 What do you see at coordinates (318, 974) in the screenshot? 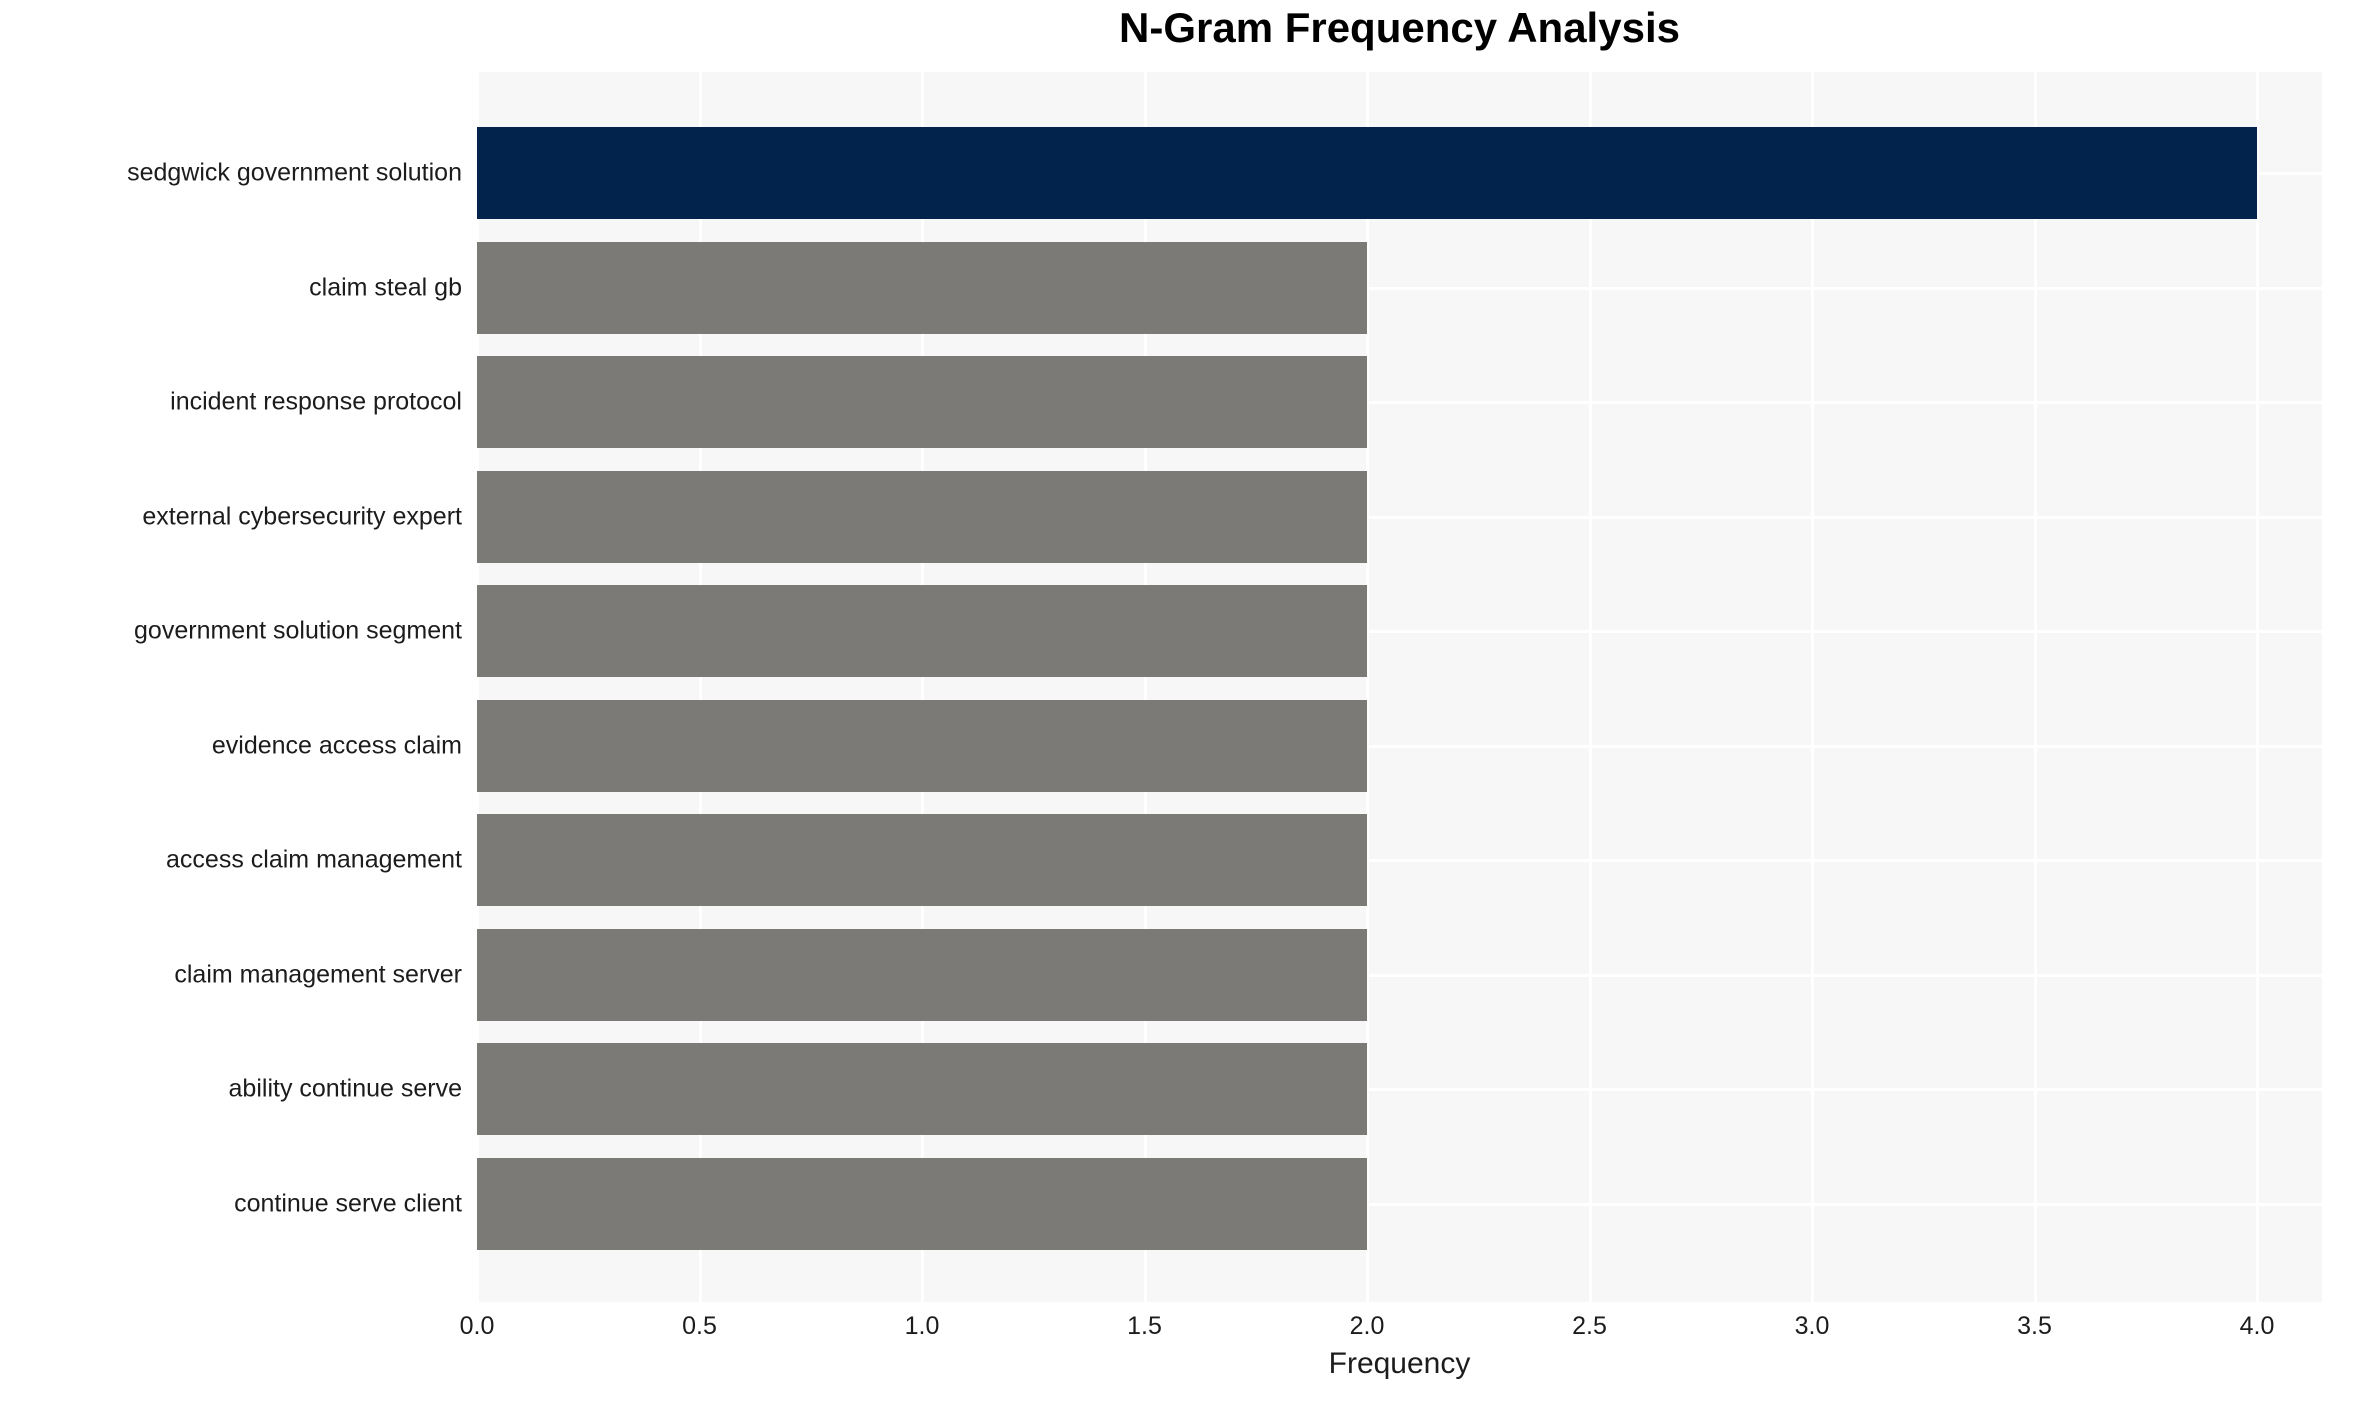
I see `y-tick-label: claim management server` at bounding box center [318, 974].